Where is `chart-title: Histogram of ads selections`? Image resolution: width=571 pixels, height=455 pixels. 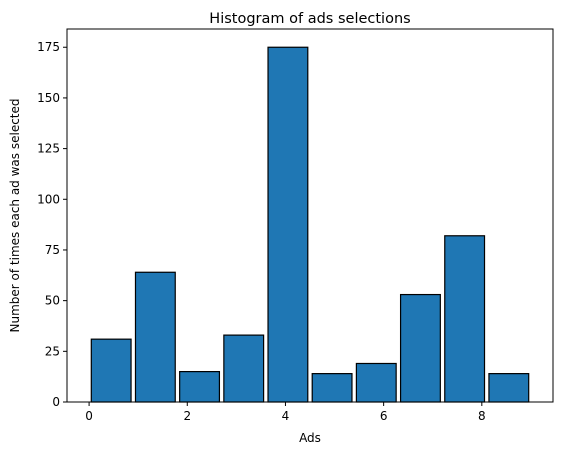 chart-title: Histogram of ads selections is located at coordinates (309, 19).